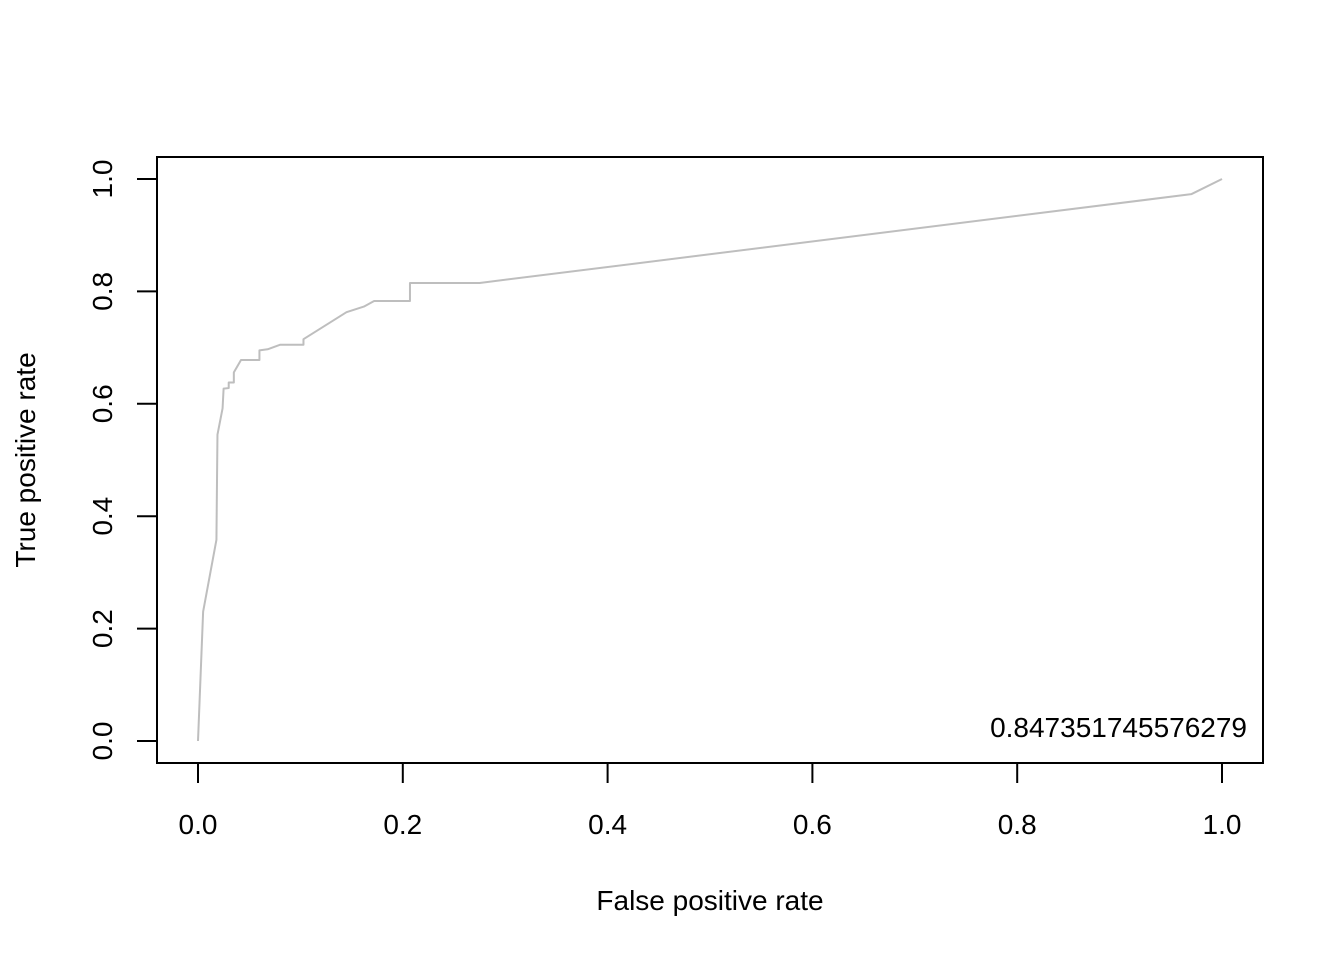  Describe the element at coordinates (1222, 824) in the screenshot. I see `x-tick-label: 1.0` at that location.